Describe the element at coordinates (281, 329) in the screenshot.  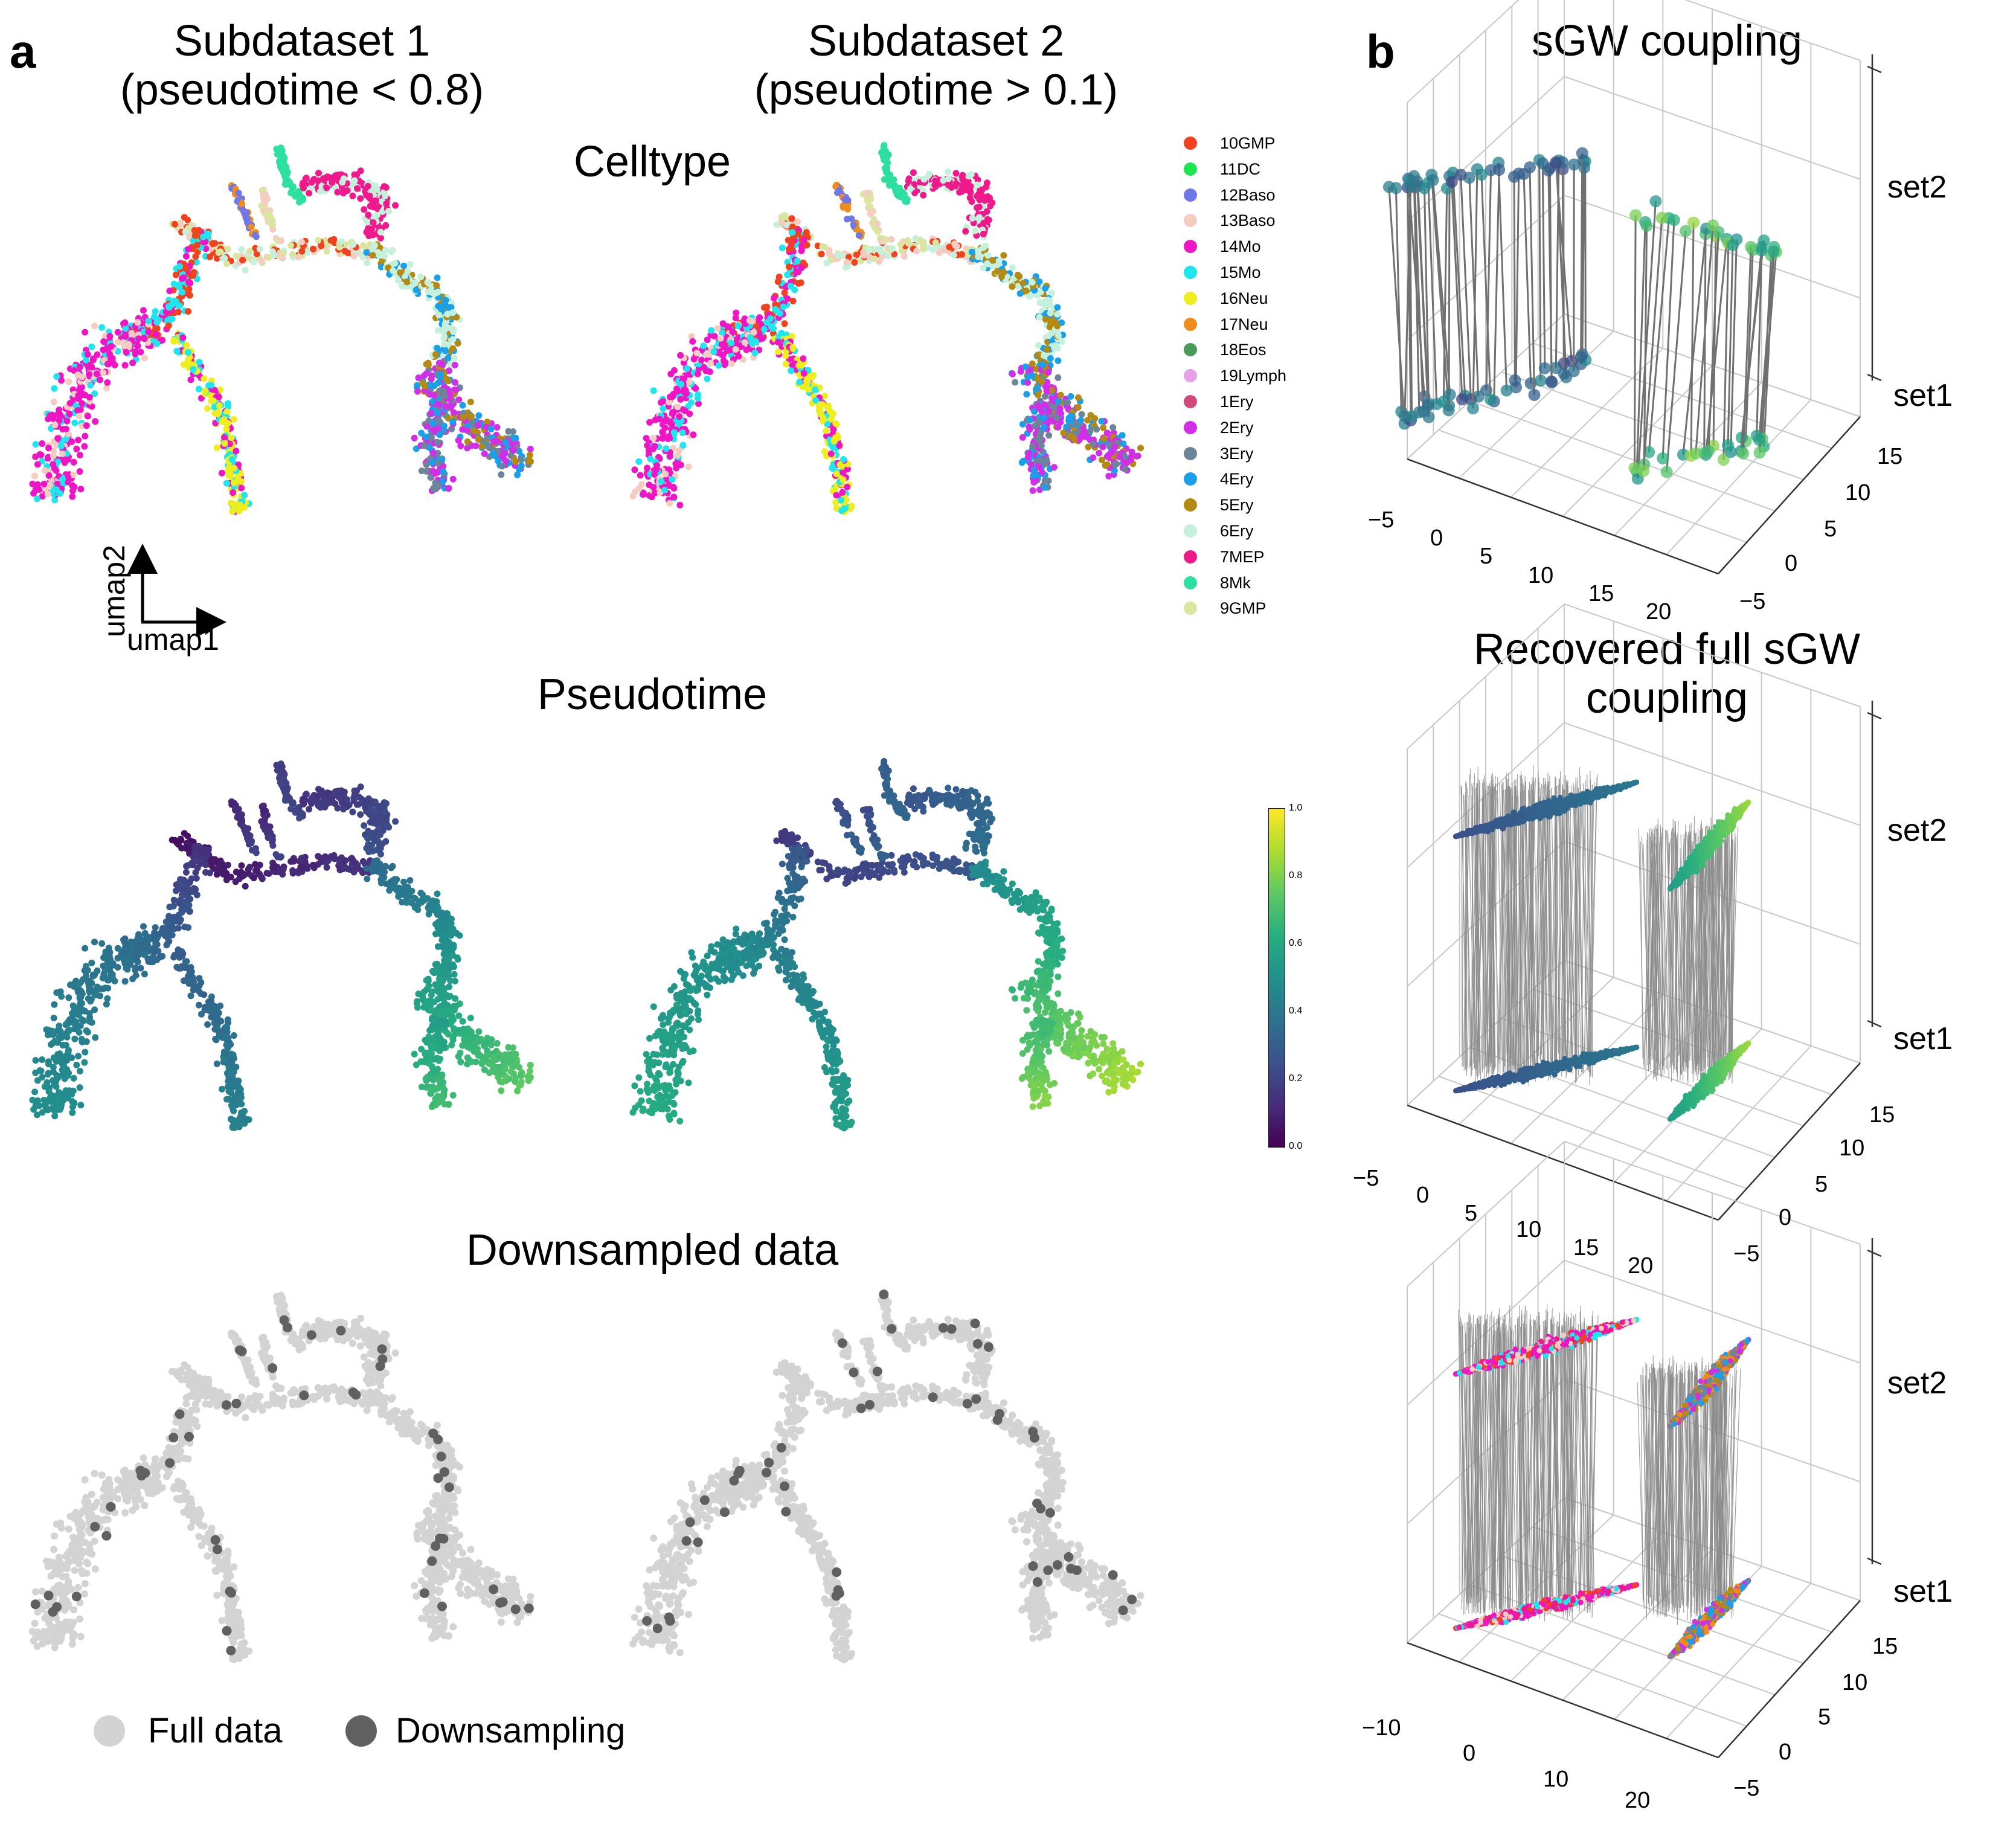
I see `celltype-scatter-sub1` at that location.